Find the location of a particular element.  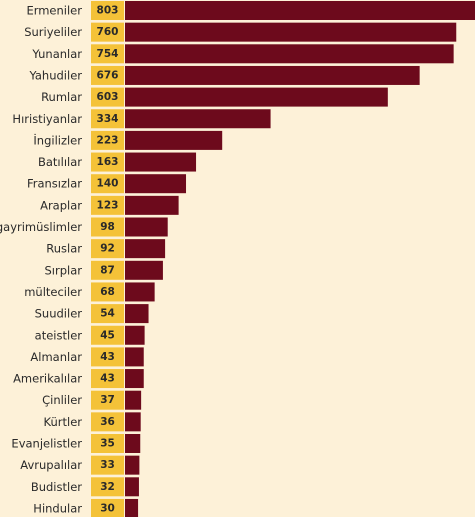

value-label: 676 is located at coordinates (108, 75).